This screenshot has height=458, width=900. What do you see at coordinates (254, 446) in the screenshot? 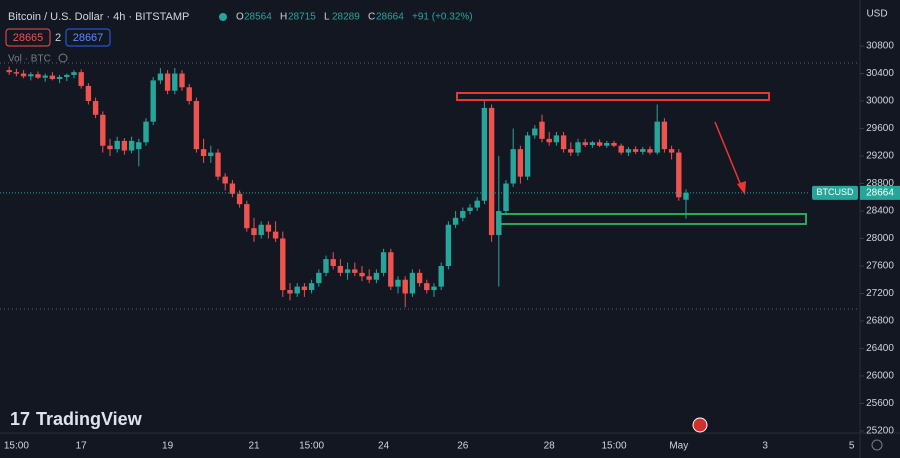
I see `x-tick-label: 21` at bounding box center [254, 446].